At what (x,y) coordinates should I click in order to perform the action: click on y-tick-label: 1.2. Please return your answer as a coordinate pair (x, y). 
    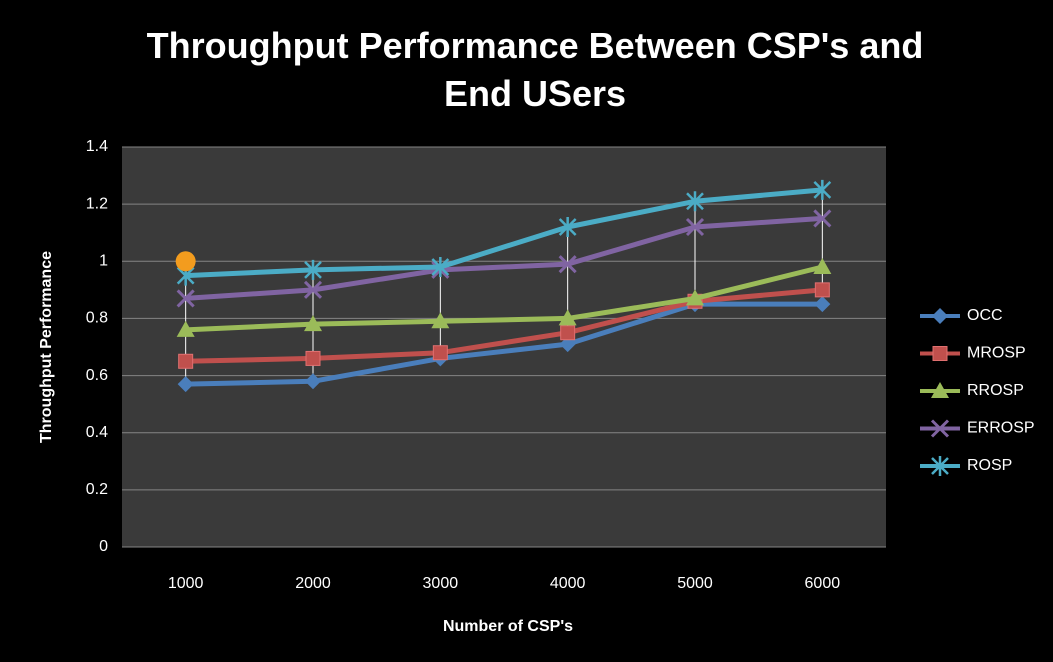
    Looking at the image, I should click on (97, 203).